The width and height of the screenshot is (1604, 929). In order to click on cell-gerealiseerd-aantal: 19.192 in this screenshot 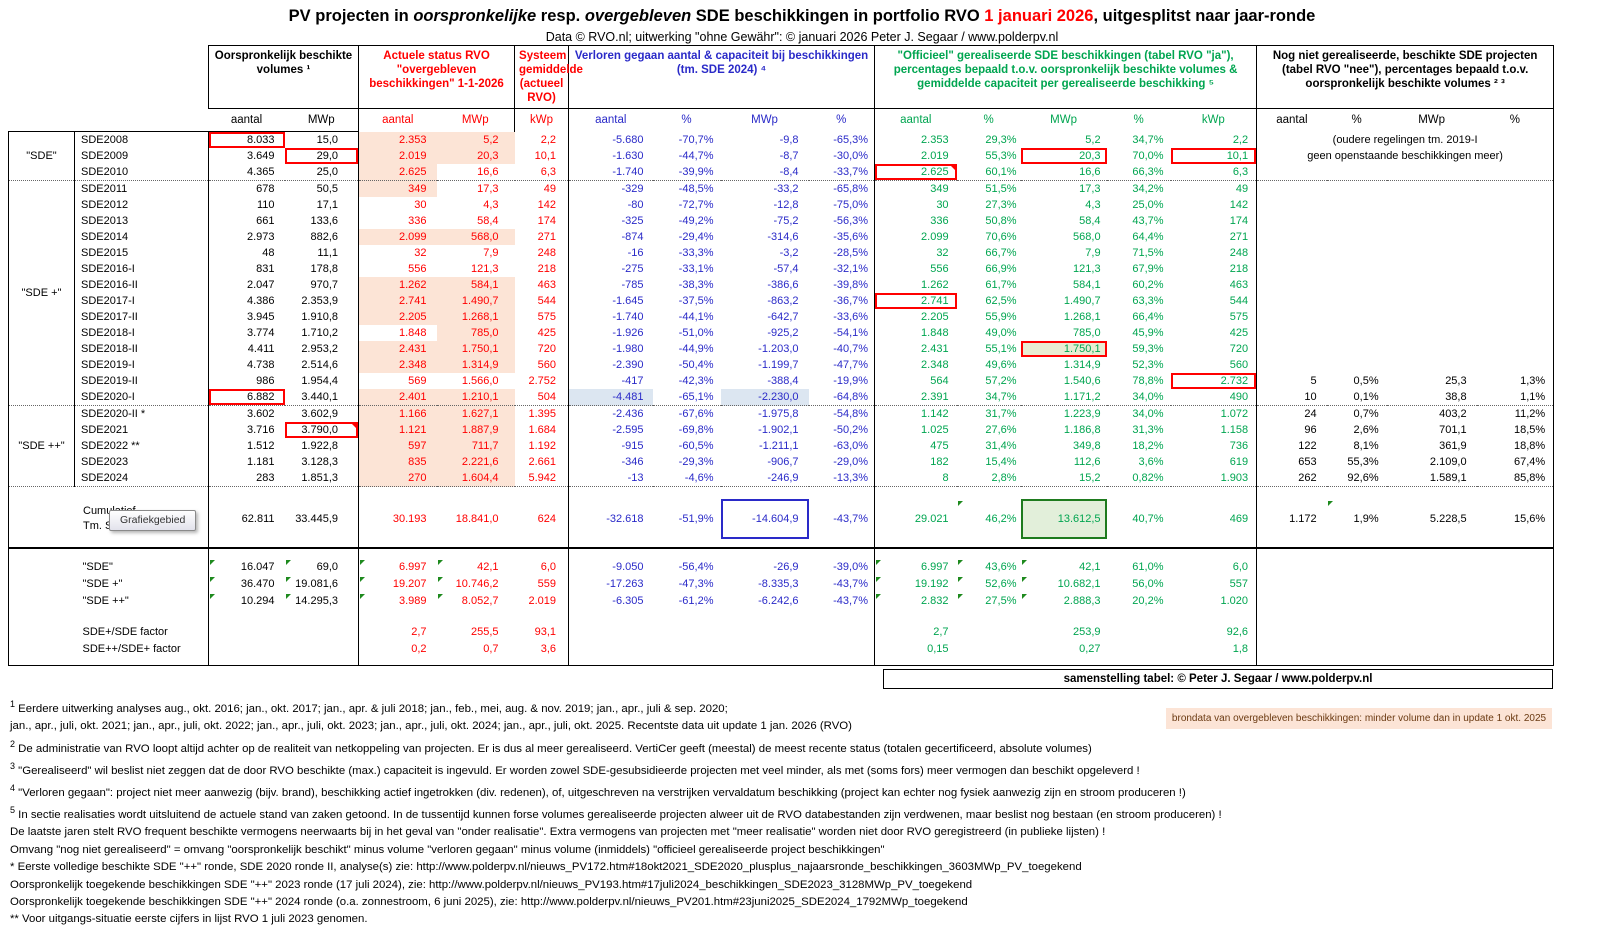, I will do `click(916, 583)`.